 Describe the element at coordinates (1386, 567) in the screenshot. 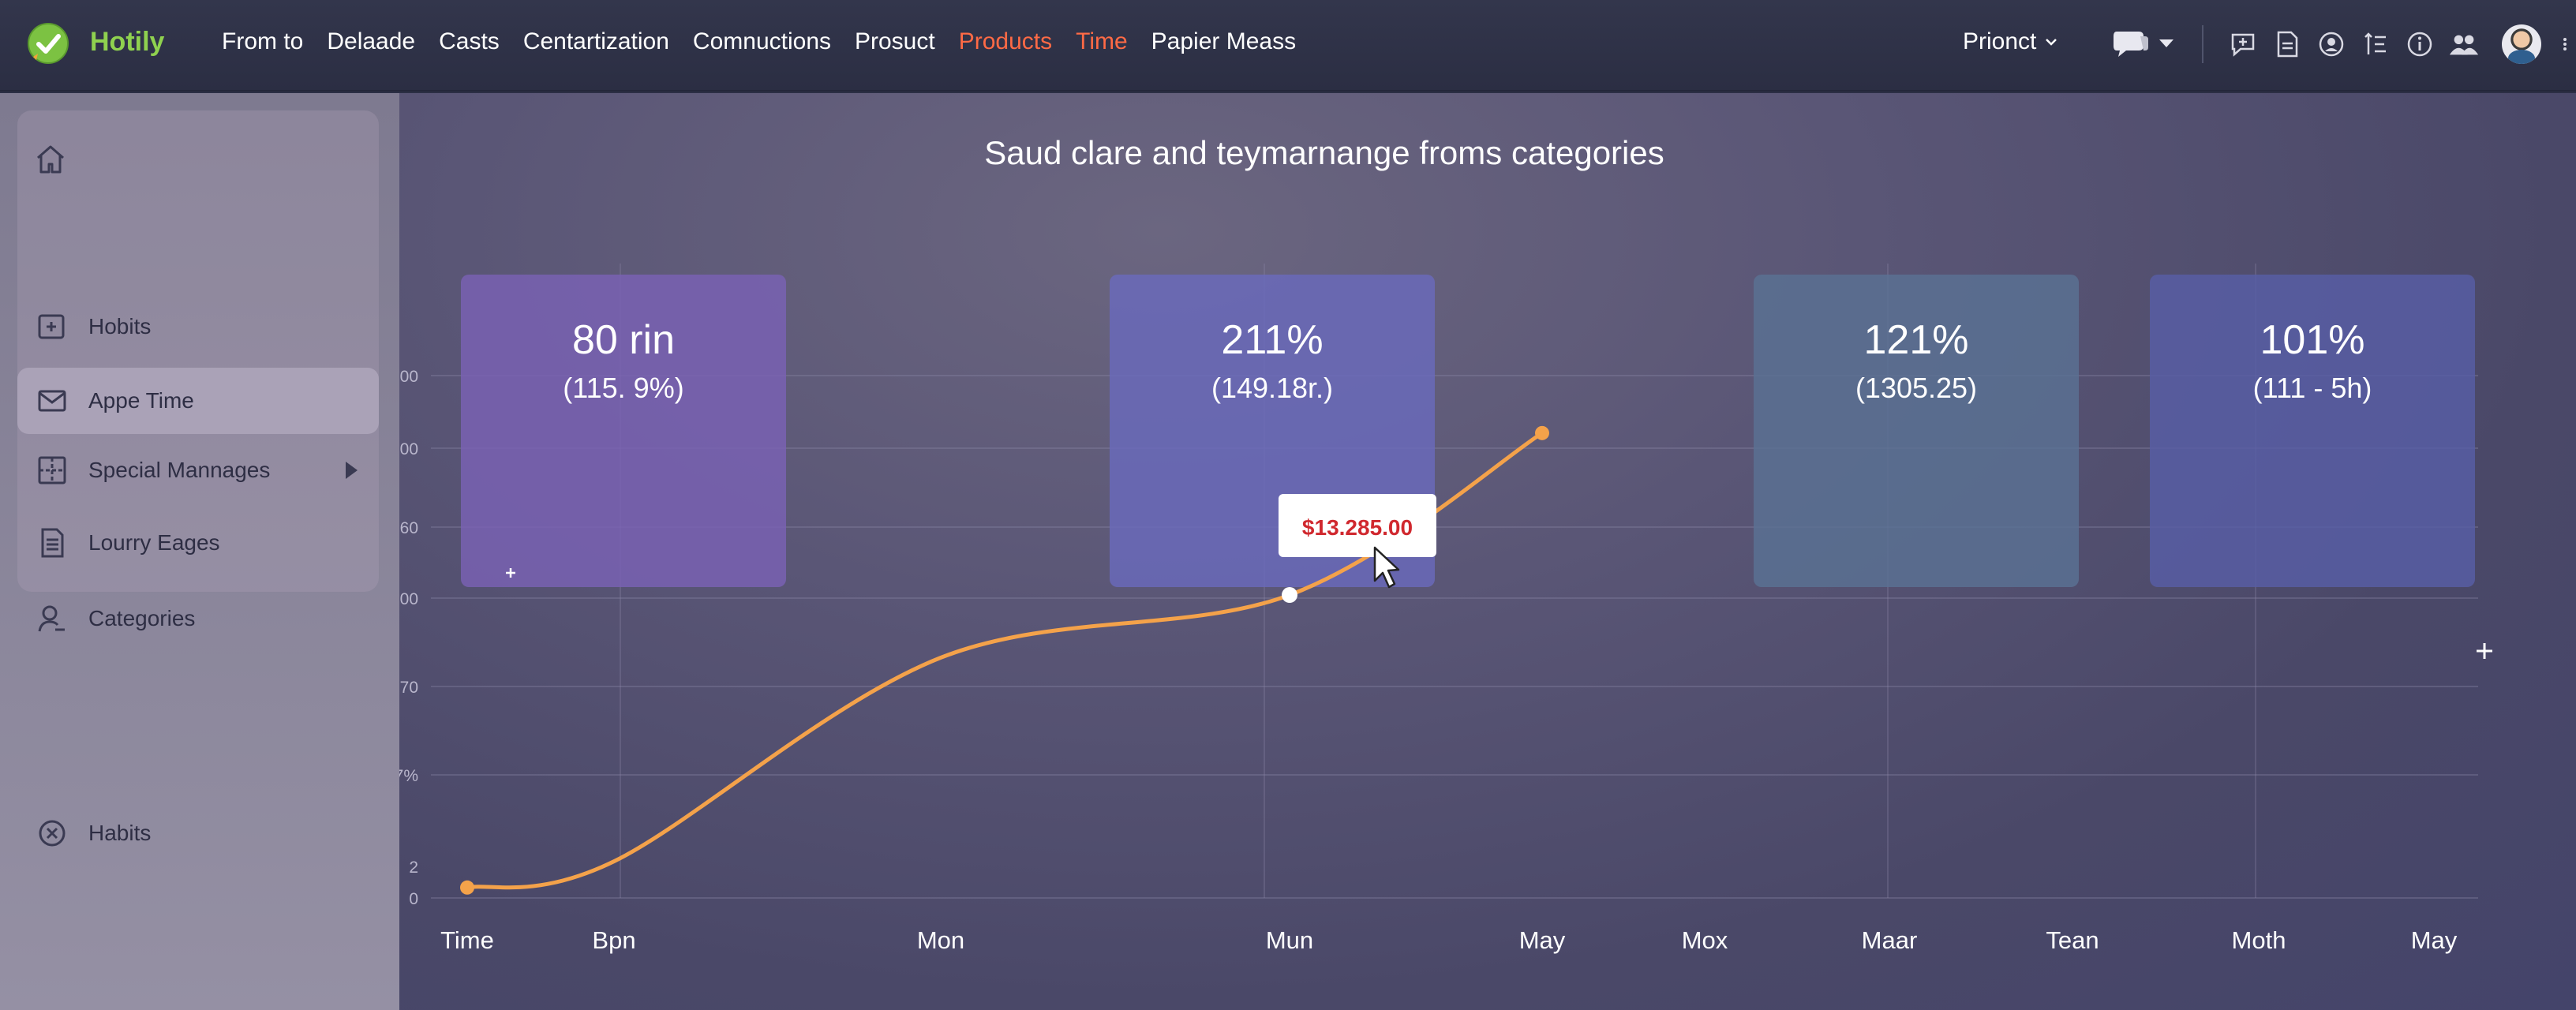

I see `mouse-cursor-icon` at that location.